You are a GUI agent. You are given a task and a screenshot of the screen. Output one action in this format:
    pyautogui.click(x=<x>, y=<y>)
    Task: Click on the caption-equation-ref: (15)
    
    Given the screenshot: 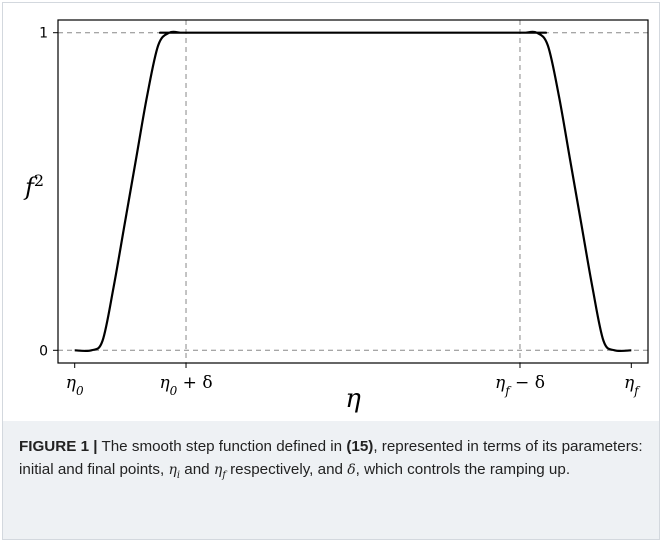 What is the action you would take?
    pyautogui.click(x=360, y=446)
    